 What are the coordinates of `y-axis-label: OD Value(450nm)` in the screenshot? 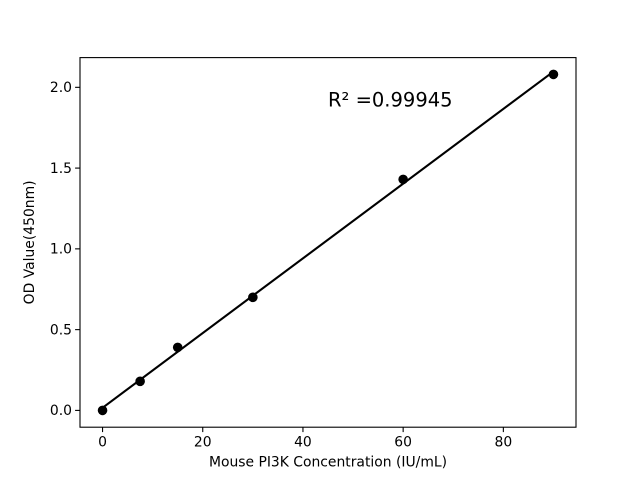 It's located at (30, 242).